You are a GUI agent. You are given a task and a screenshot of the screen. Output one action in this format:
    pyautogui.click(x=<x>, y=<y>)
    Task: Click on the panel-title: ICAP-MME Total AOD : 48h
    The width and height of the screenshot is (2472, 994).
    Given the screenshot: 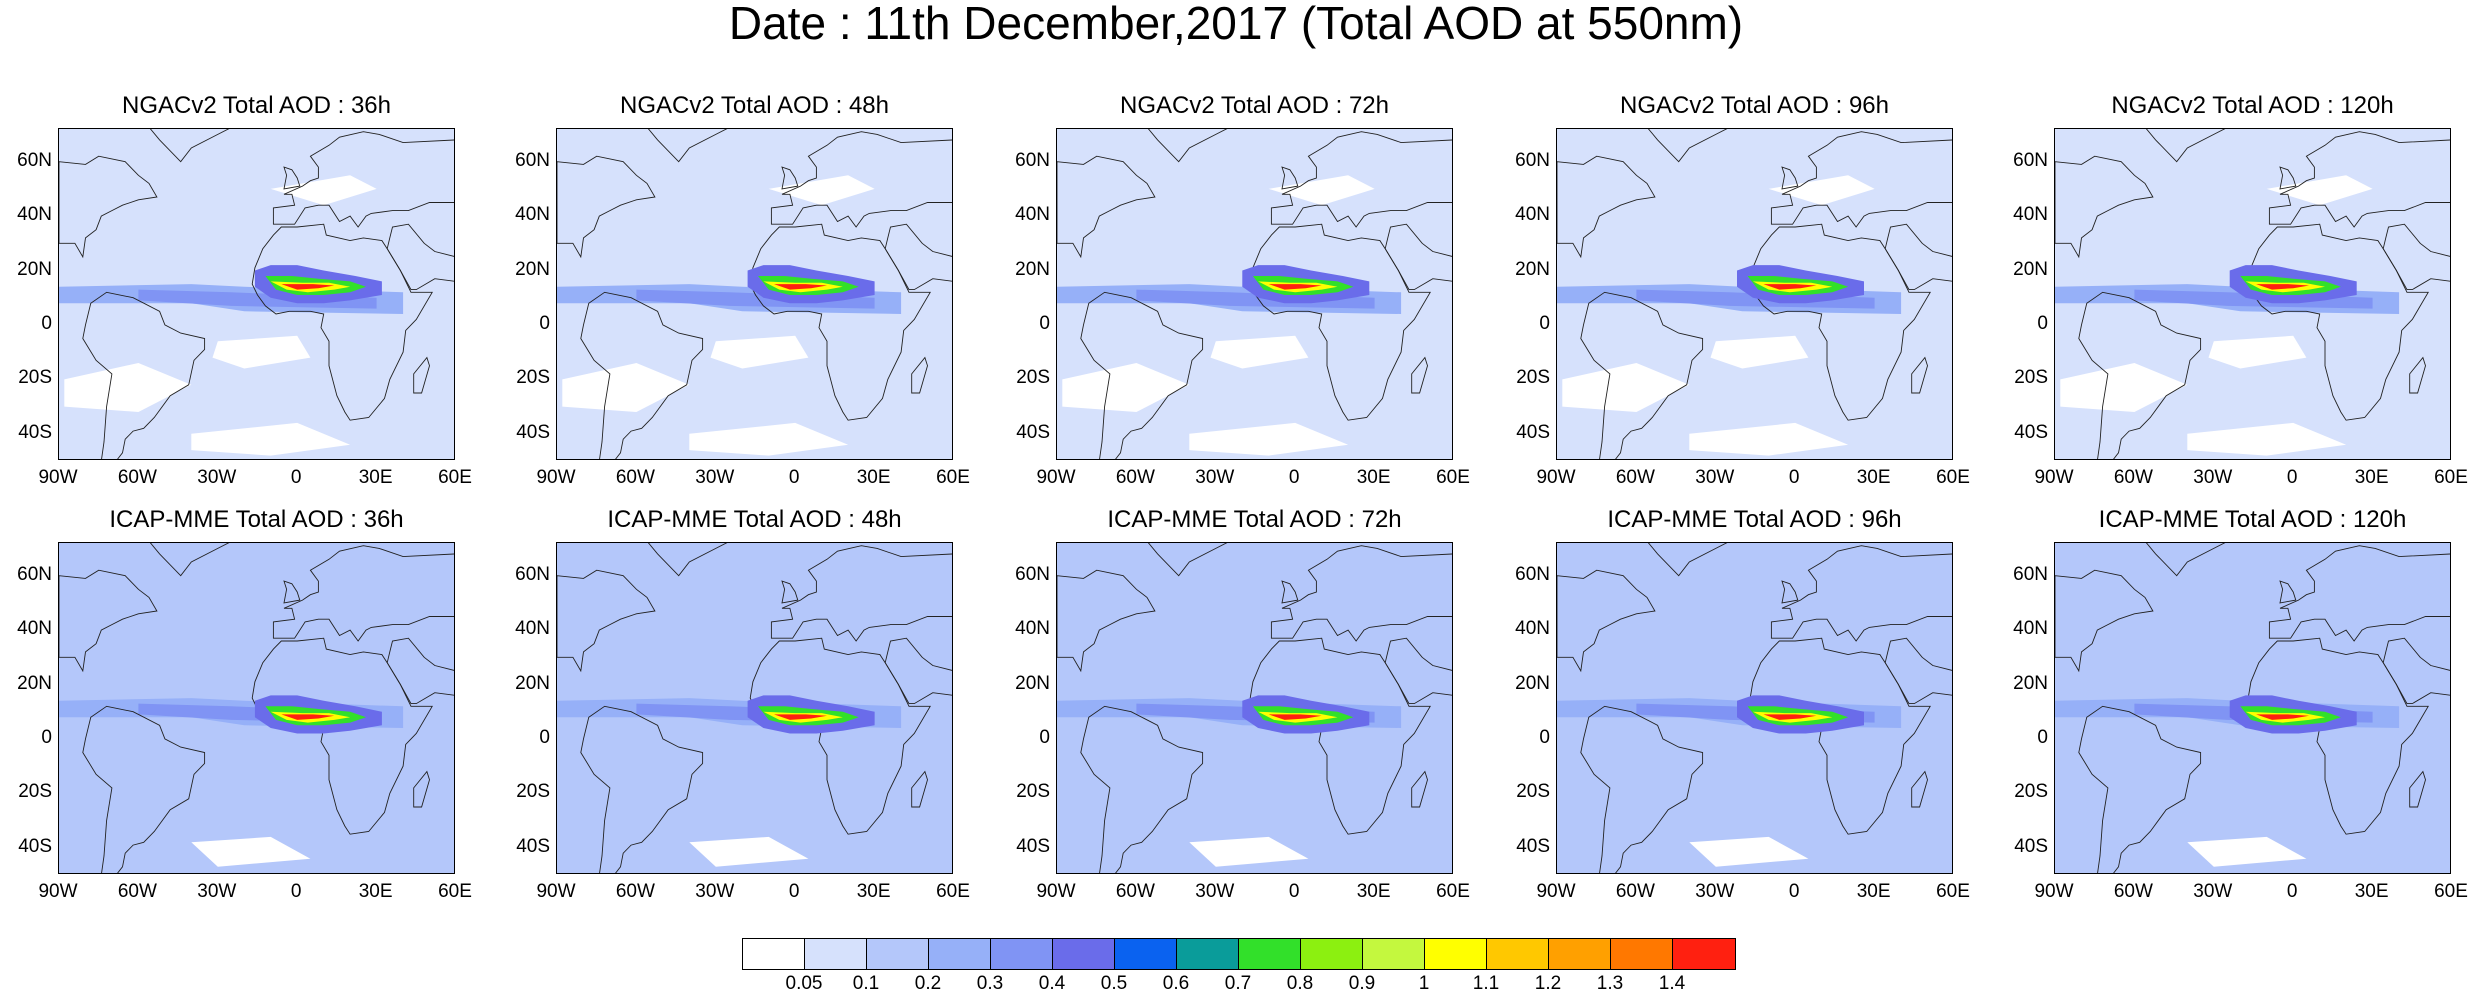 What is the action you would take?
    pyautogui.click(x=754, y=519)
    